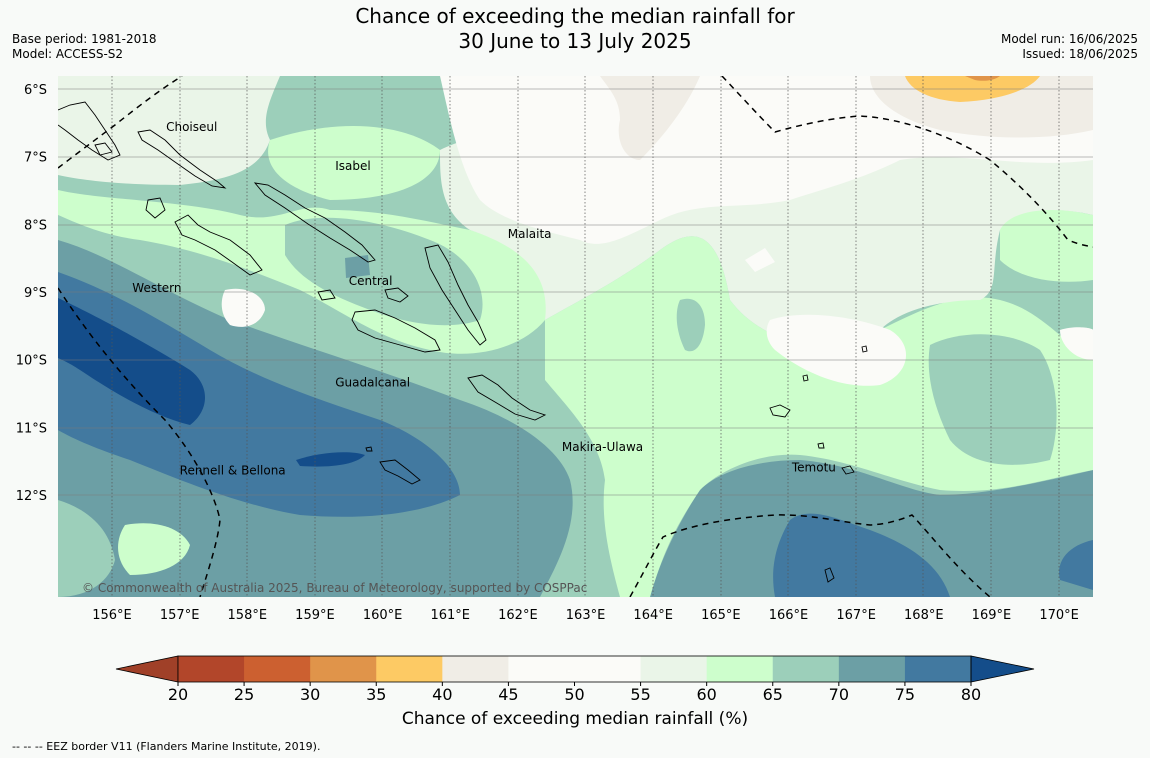 Image resolution: width=1150 pixels, height=758 pixels. I want to click on lon-label: 161°E, so click(450, 615).